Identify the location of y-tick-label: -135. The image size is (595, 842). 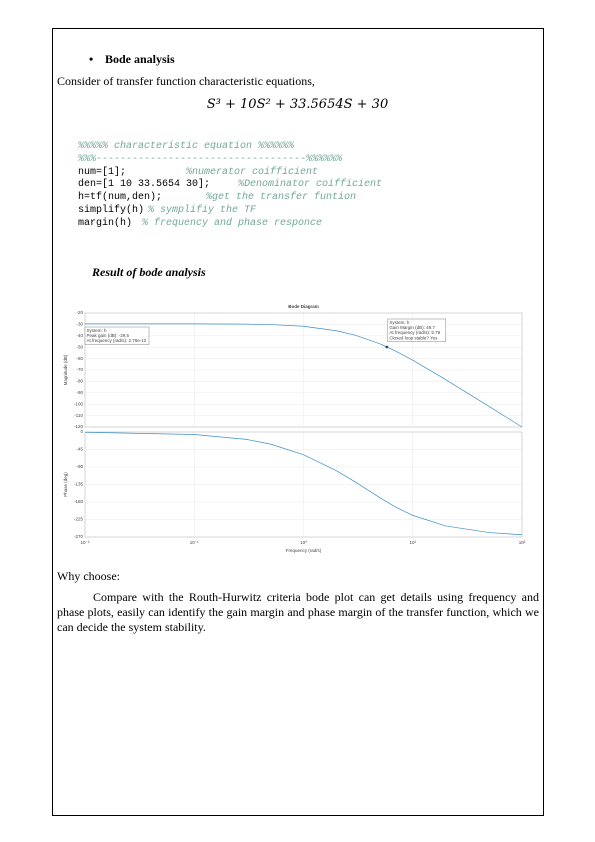
(79, 484).